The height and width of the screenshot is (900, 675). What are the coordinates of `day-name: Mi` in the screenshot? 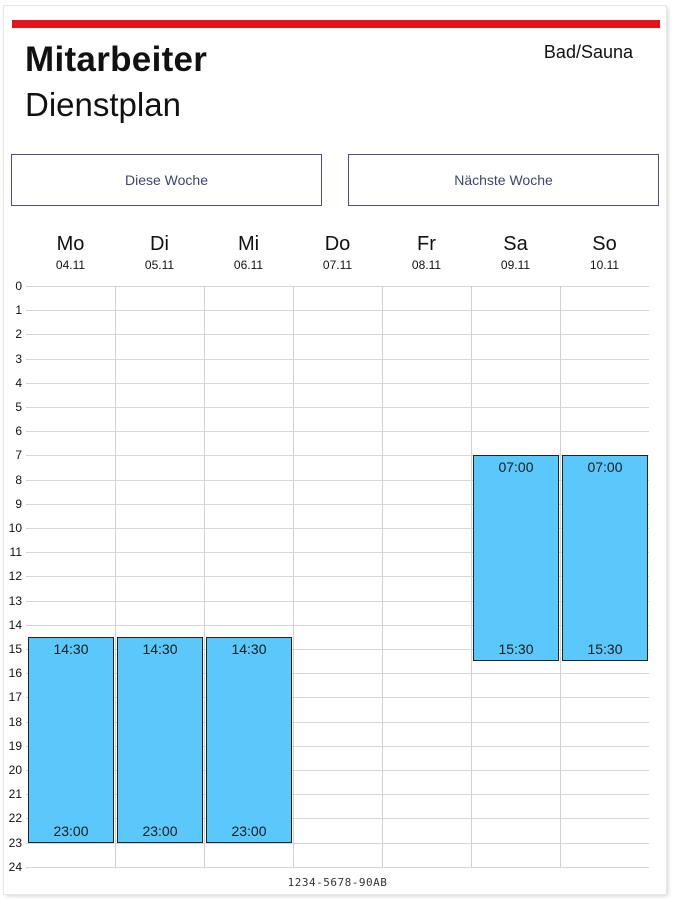 It's located at (248, 244).